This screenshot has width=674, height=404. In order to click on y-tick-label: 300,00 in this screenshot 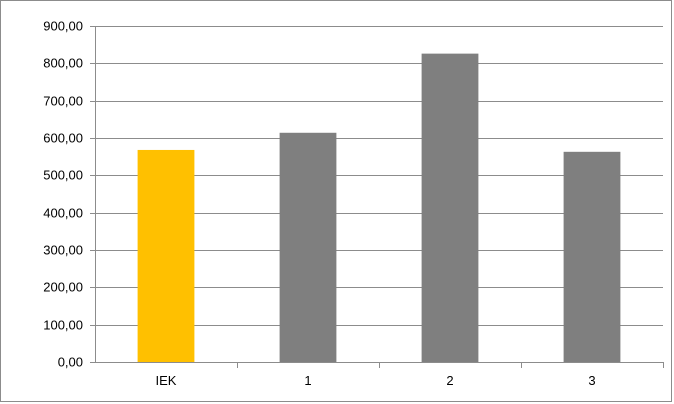, I will do `click(63, 250)`.